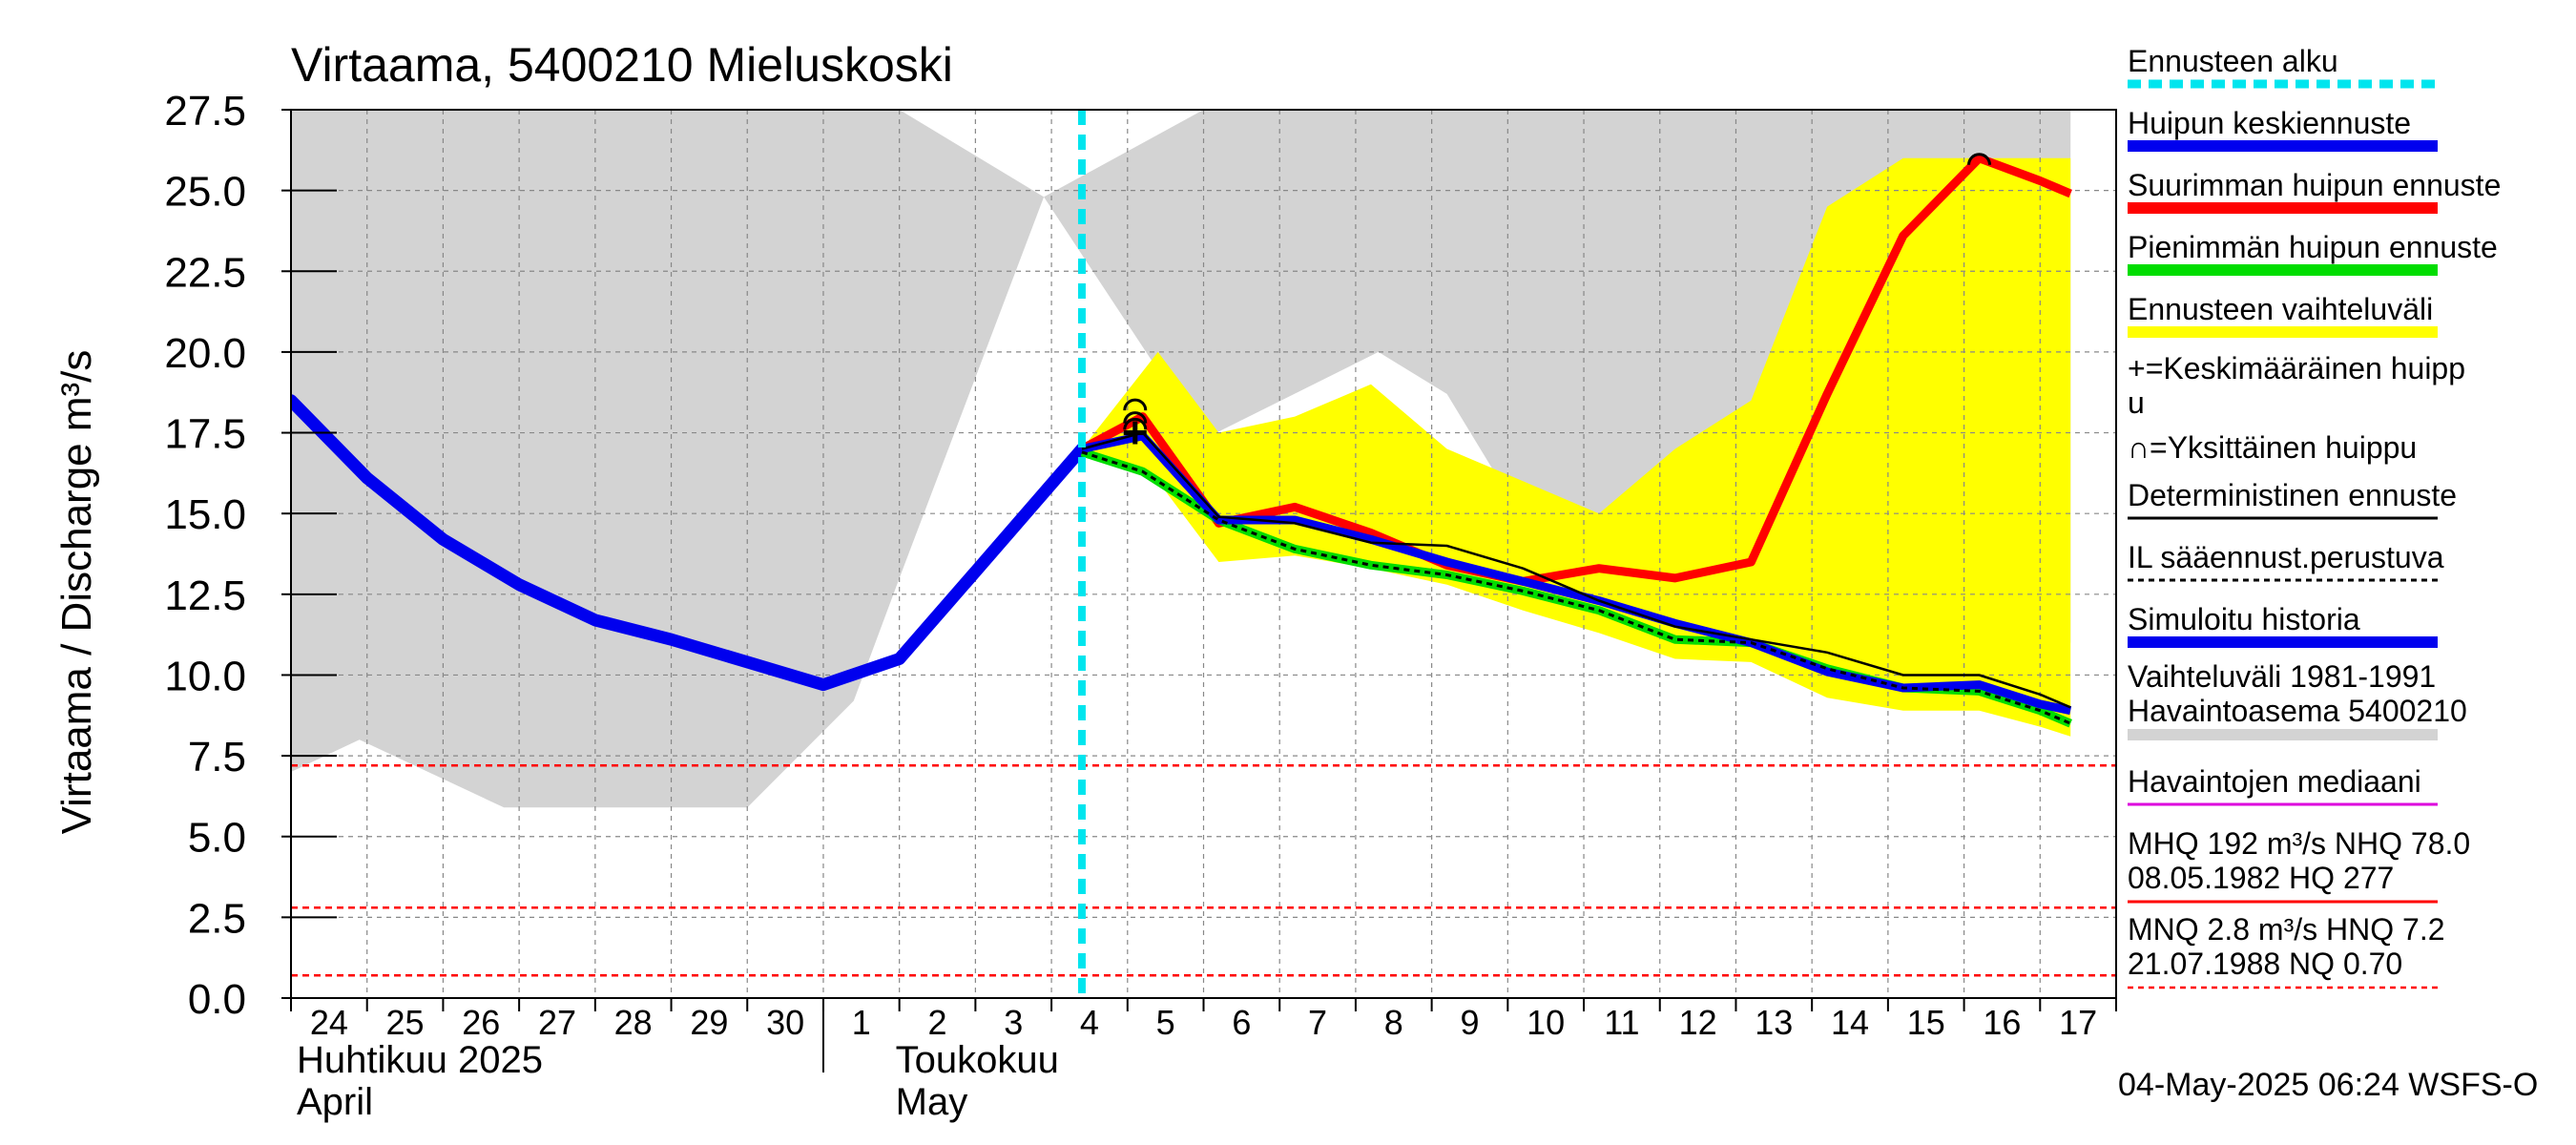  Describe the element at coordinates (2136, 403) in the screenshot. I see `legend-label: u` at that location.